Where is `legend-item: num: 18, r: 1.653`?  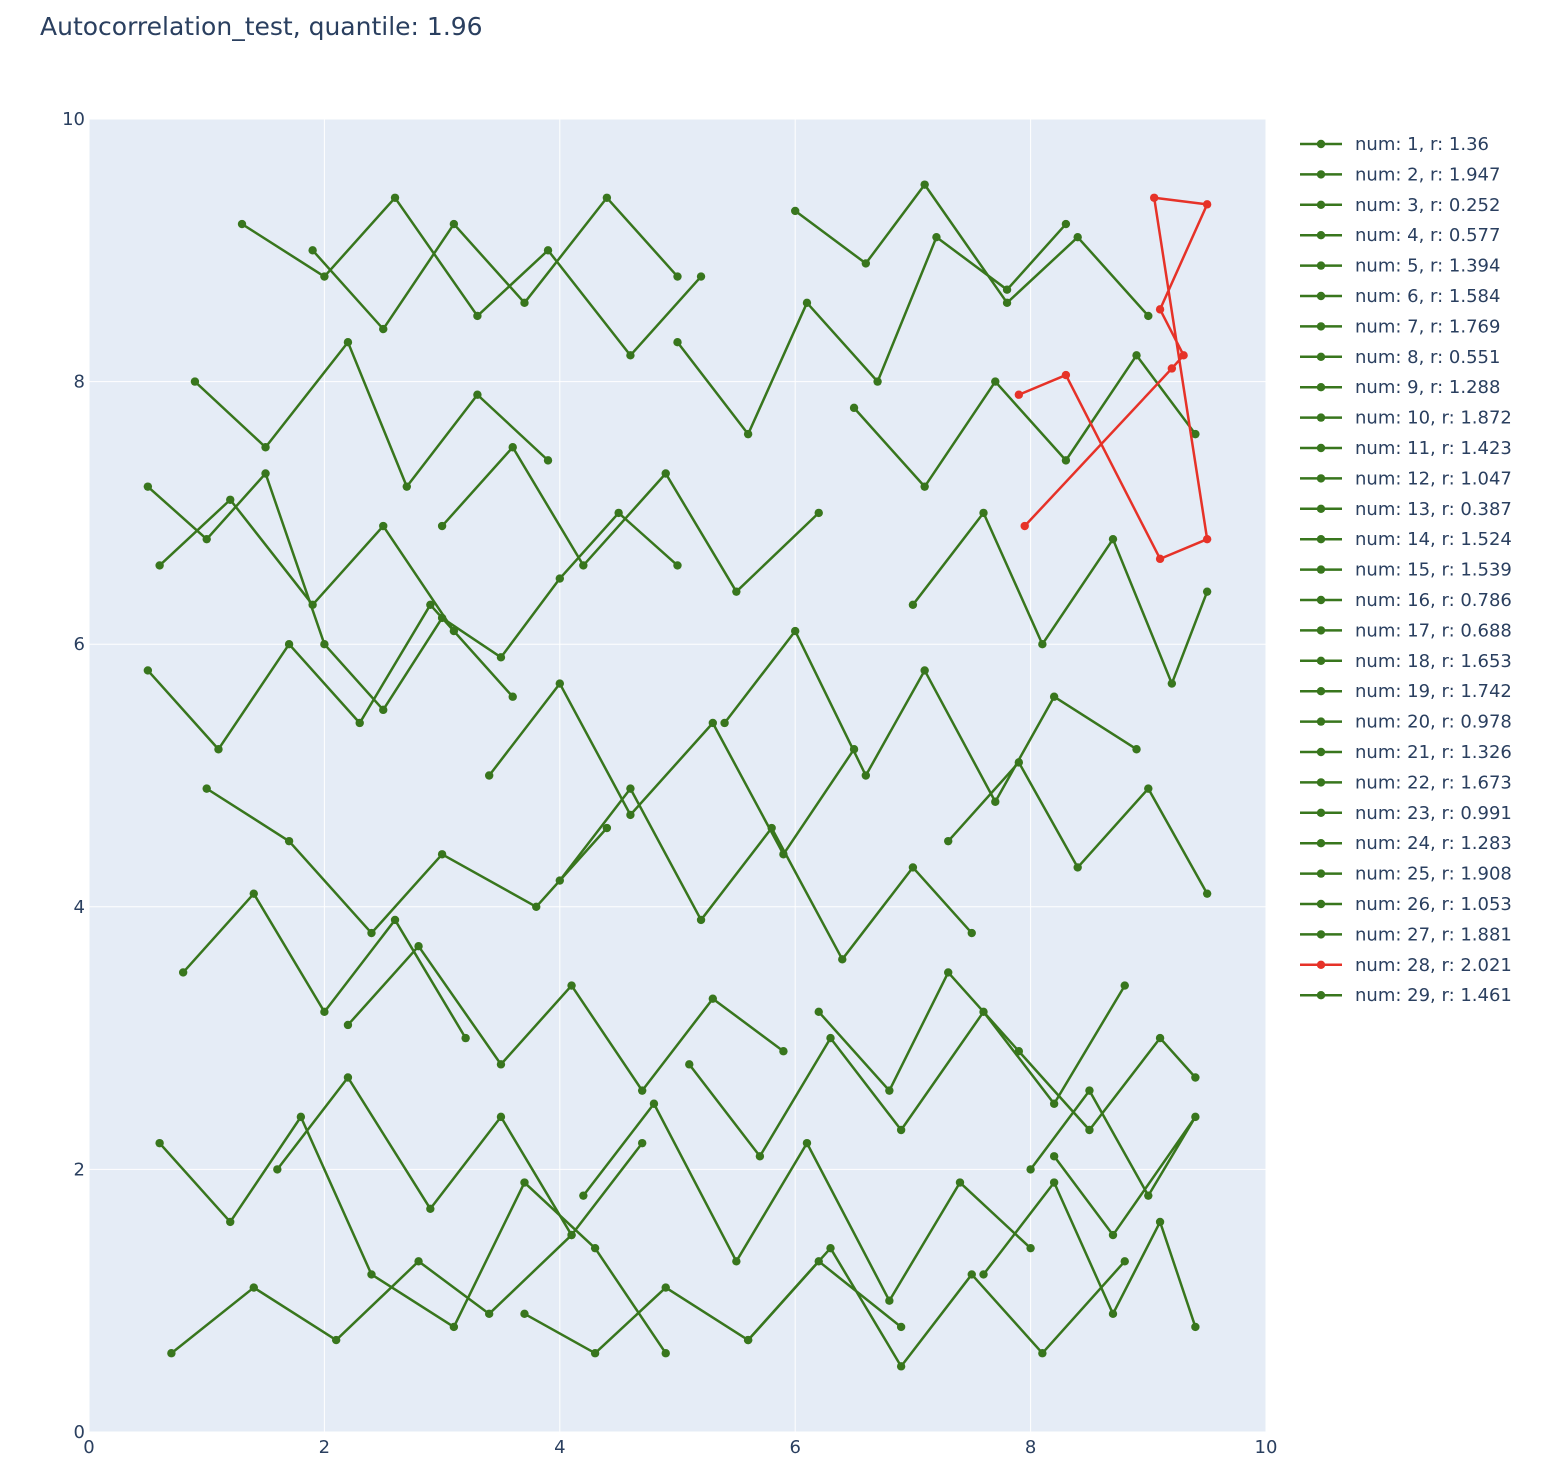
legend-item: num: 18, r: 1.653 is located at coordinates (1406, 661).